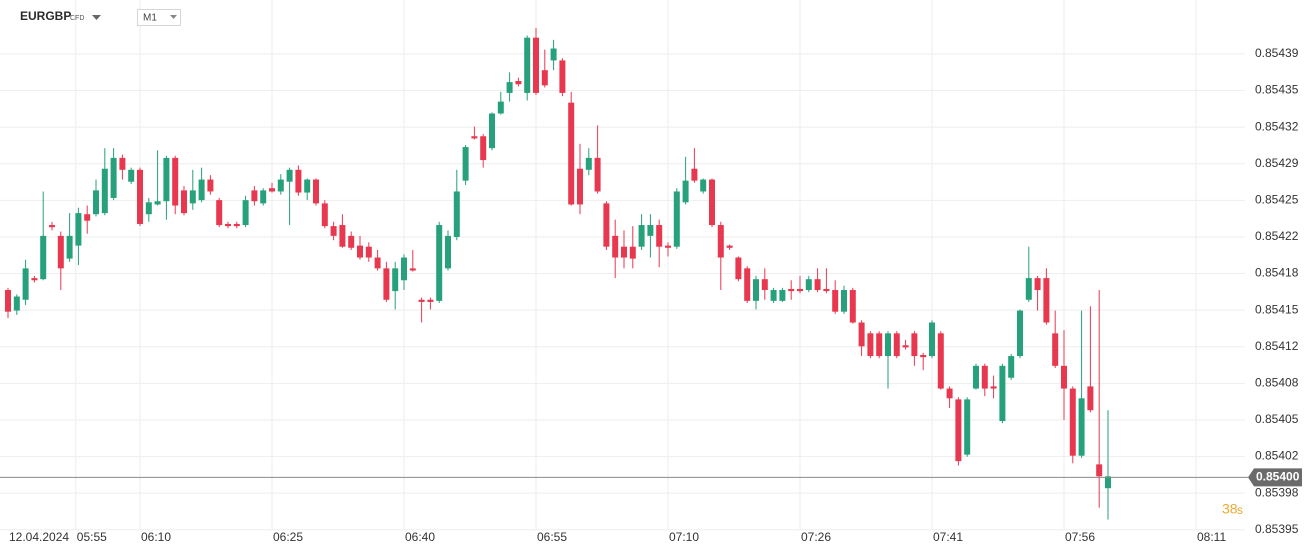 Image resolution: width=1315 pixels, height=560 pixels. Describe the element at coordinates (816, 537) in the screenshot. I see `x-tick-label: 07:26` at that location.